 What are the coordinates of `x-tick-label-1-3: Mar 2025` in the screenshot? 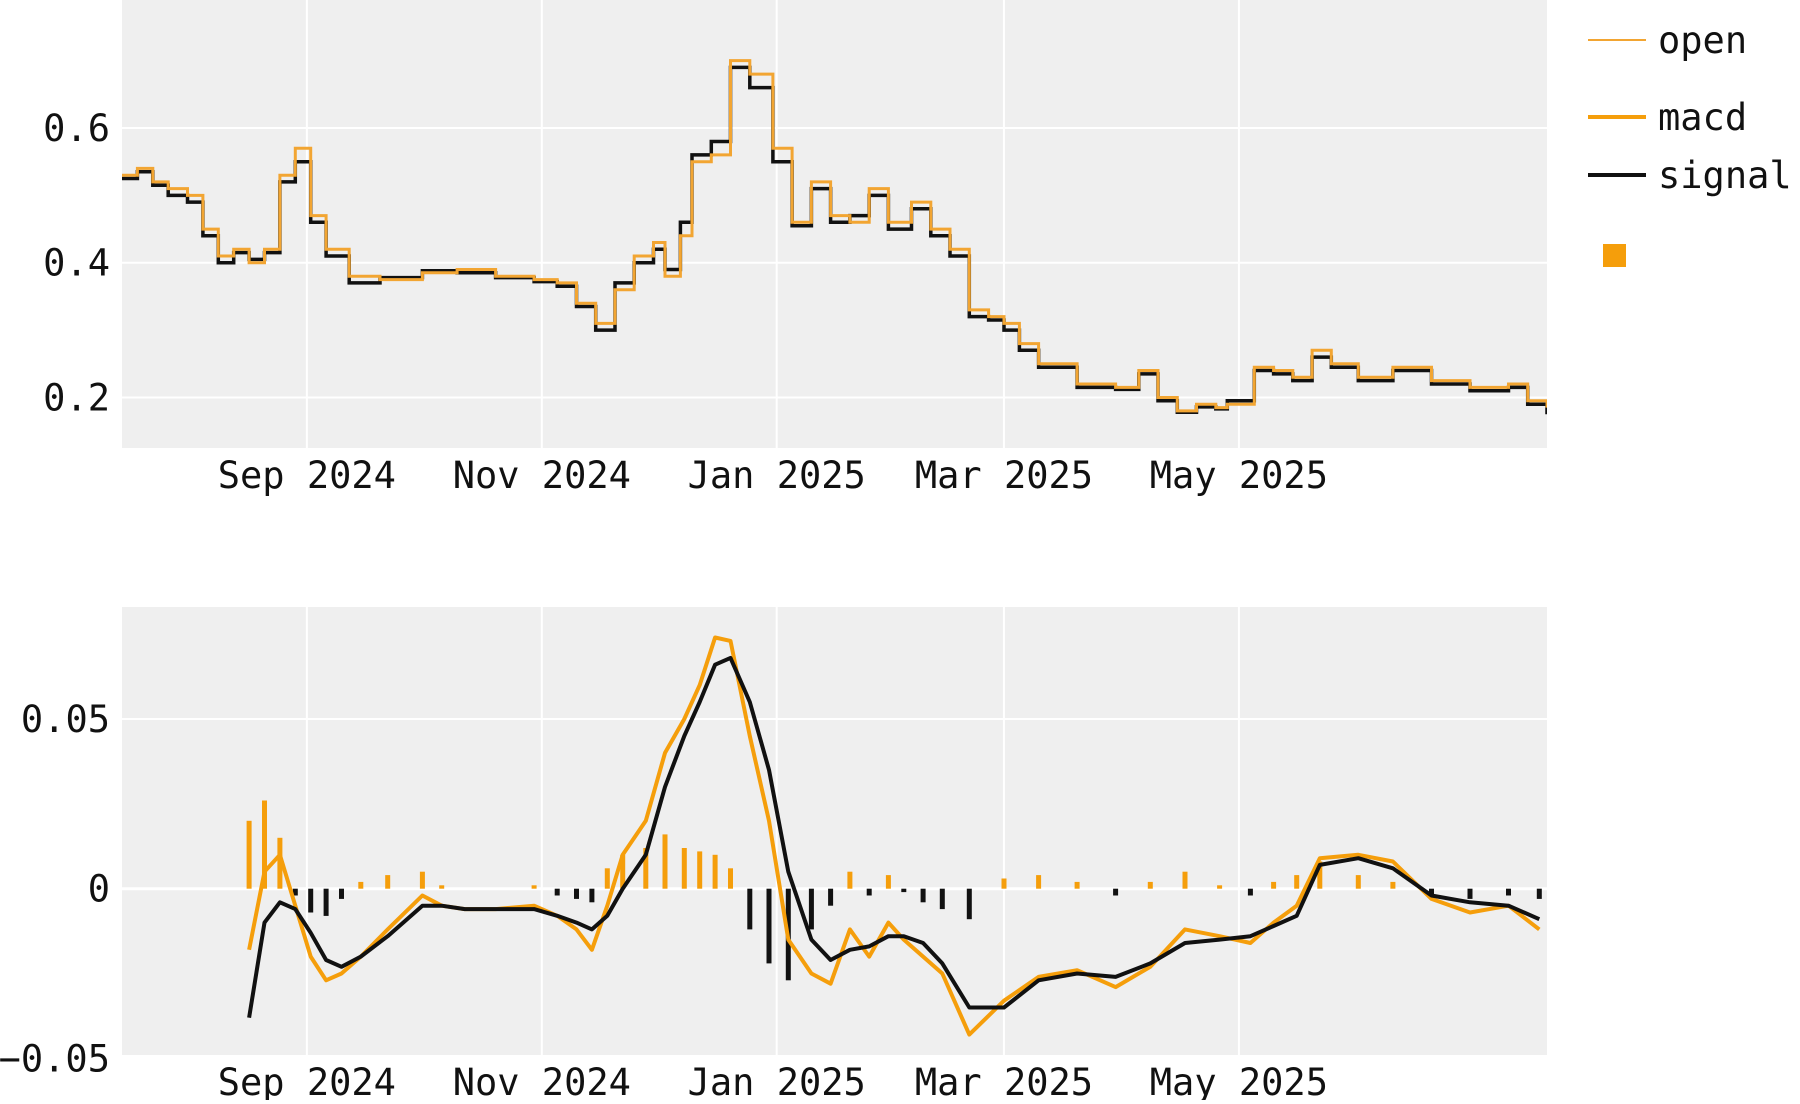 It's located at (1004, 1080).